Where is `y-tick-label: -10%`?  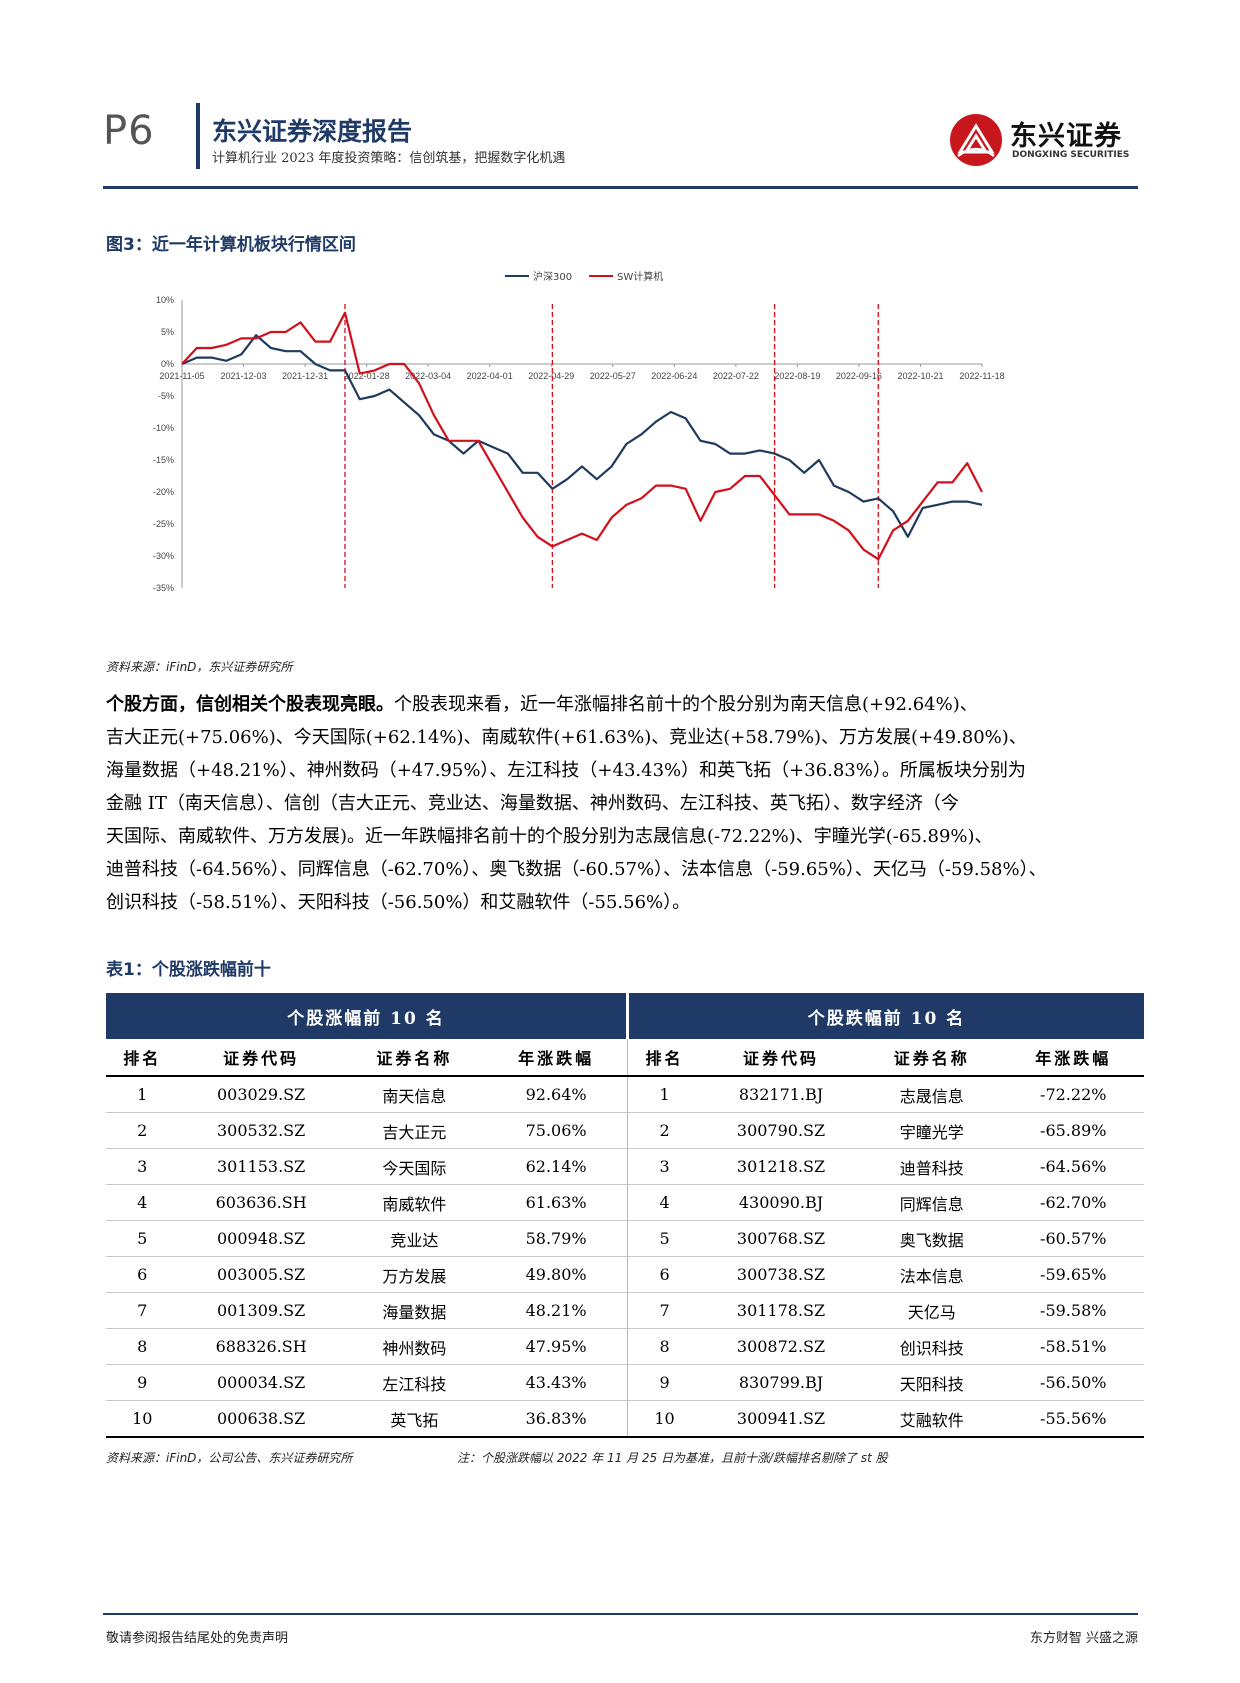
y-tick-label: -10% is located at coordinates (163, 428).